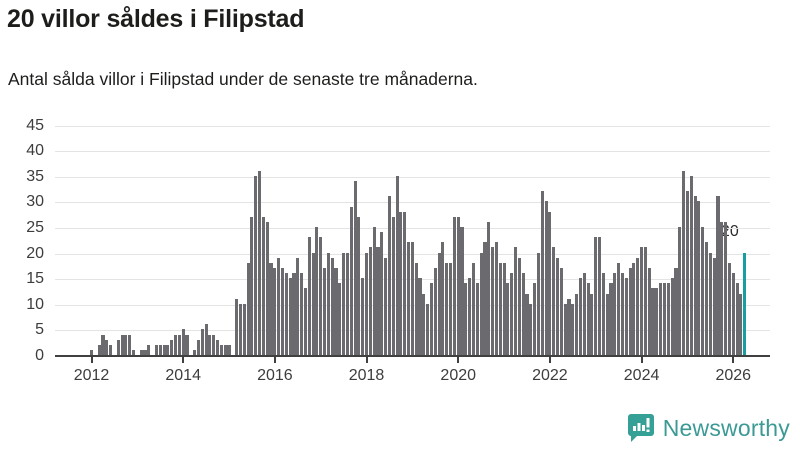  What do you see at coordinates (412, 356) in the screenshot?
I see `x-axis-line` at bounding box center [412, 356].